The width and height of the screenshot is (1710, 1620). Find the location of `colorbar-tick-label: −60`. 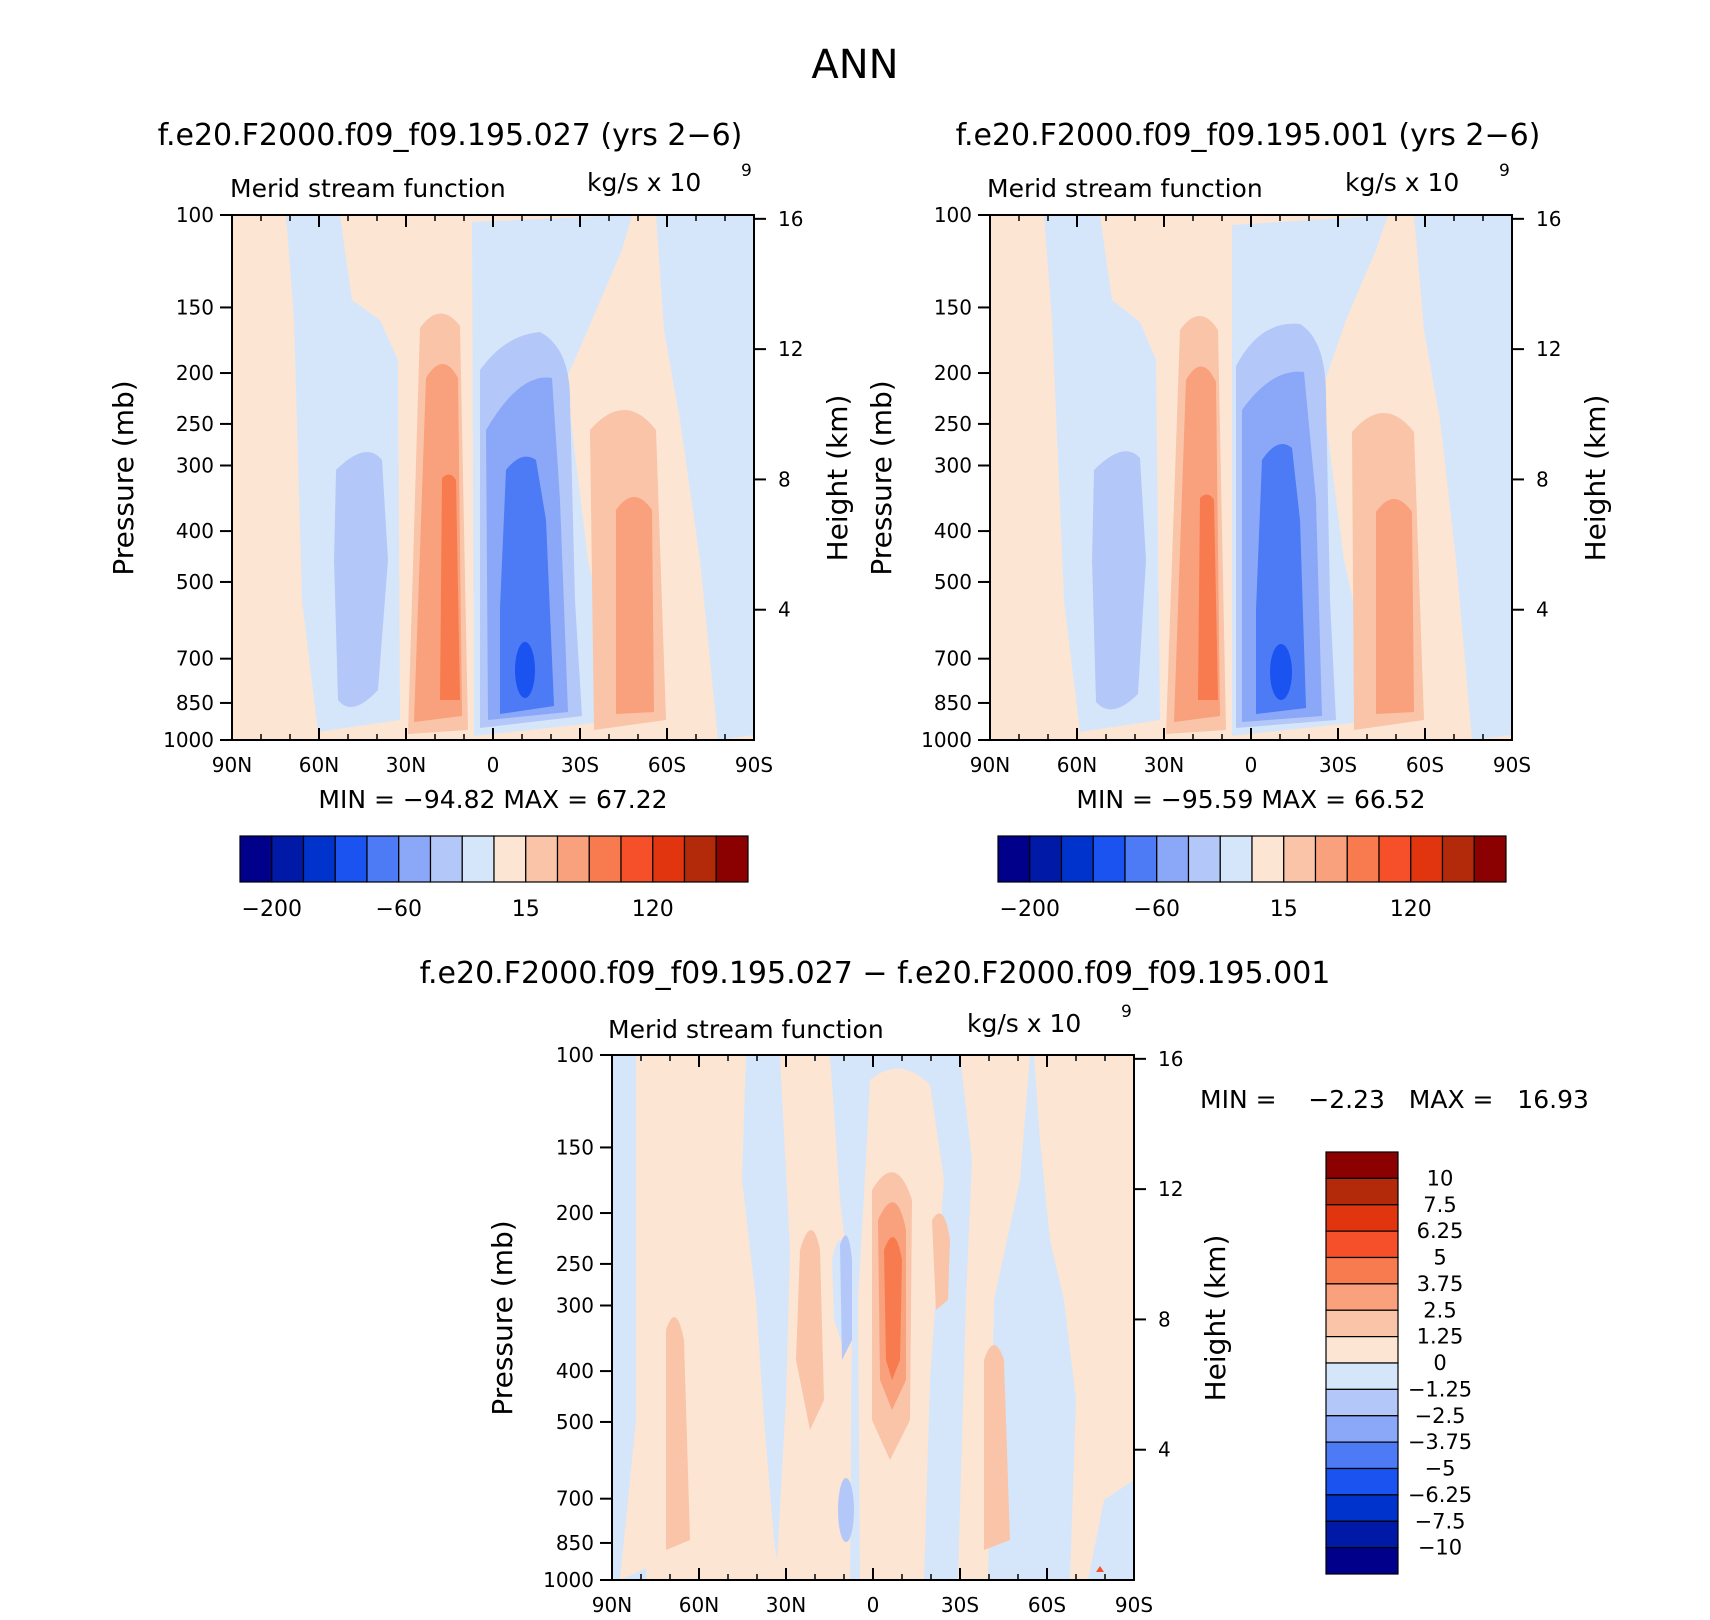

colorbar-tick-label: −60 is located at coordinates (1157, 909).